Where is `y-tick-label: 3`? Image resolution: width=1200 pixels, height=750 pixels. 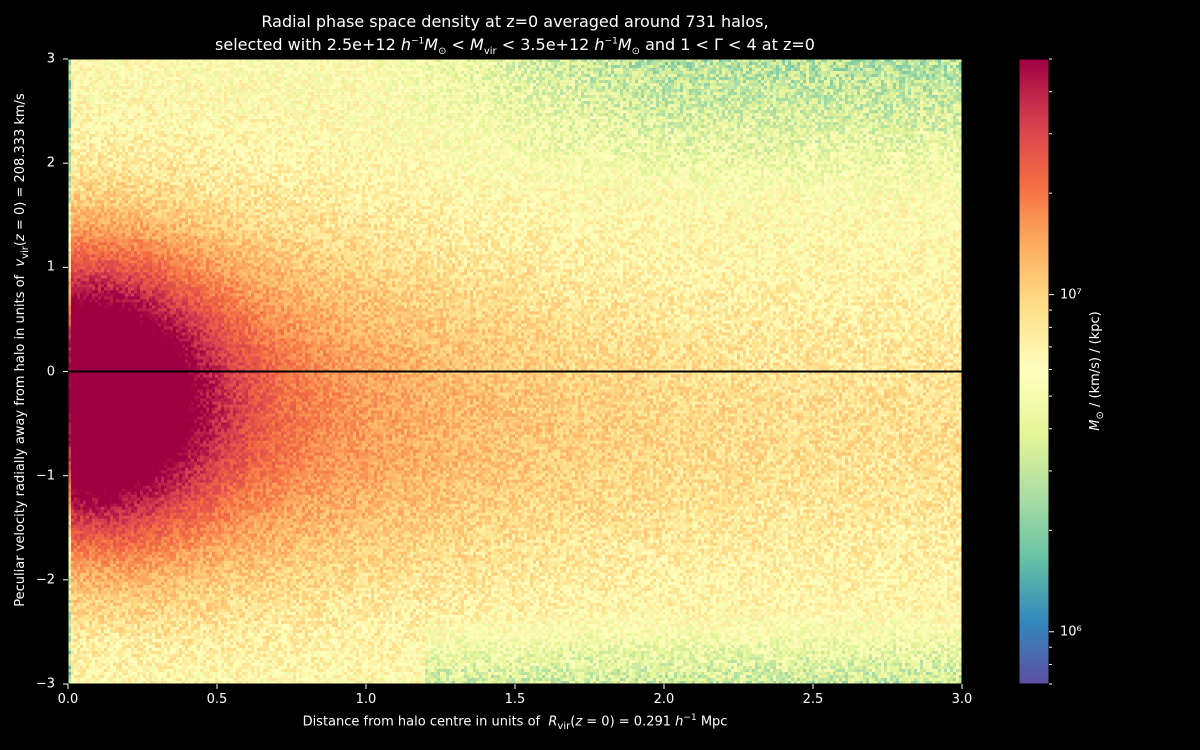
y-tick-label: 3 is located at coordinates (51, 59).